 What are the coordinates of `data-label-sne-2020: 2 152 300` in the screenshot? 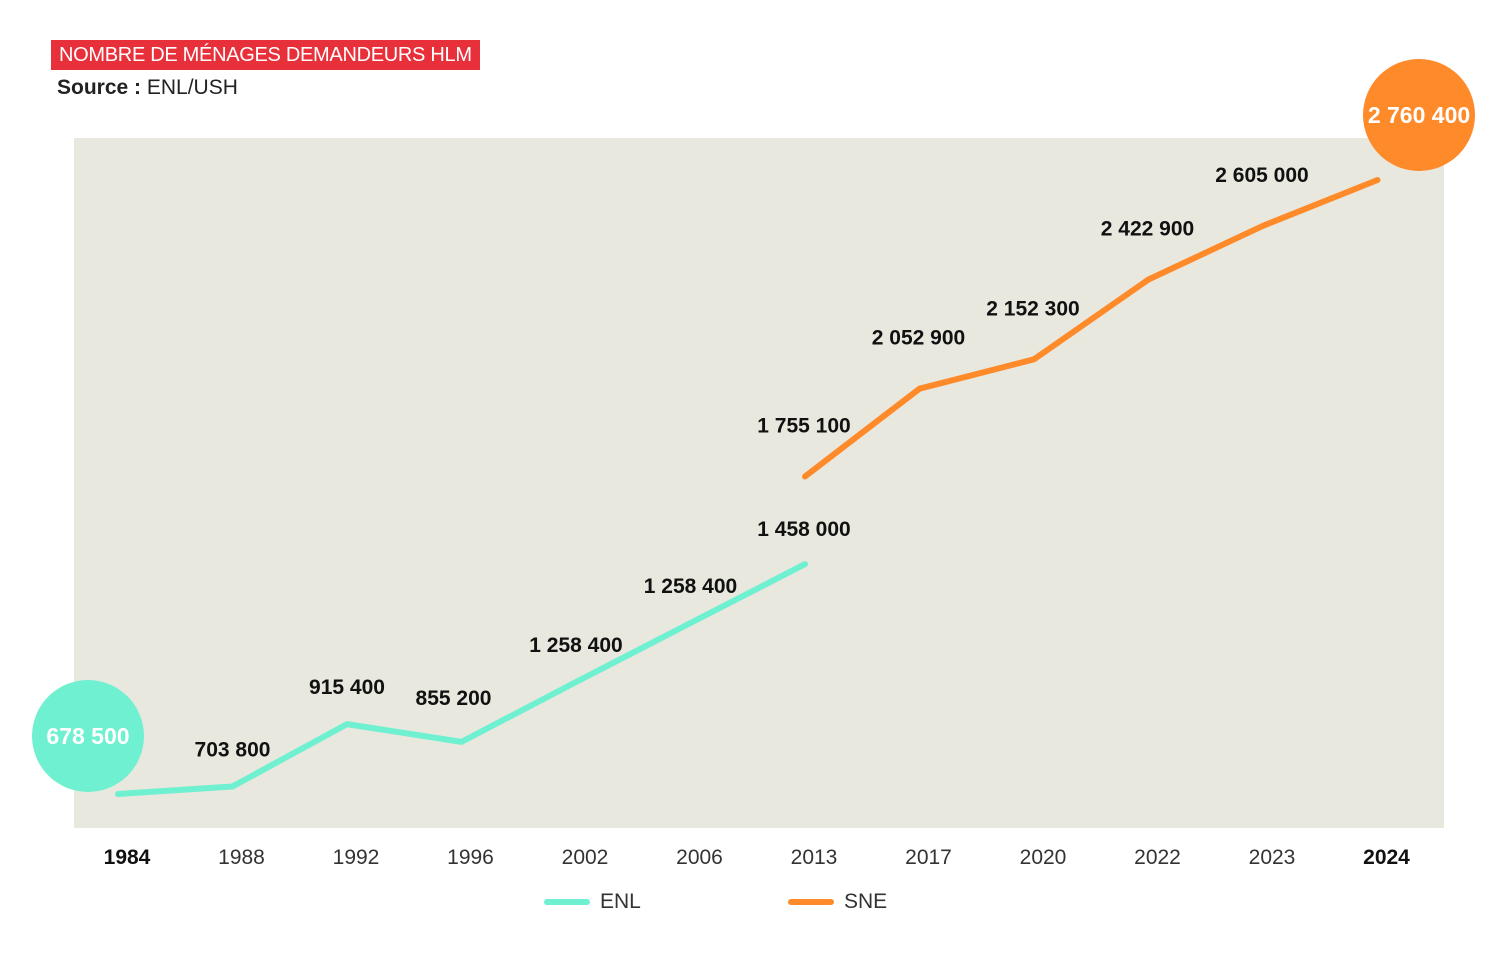 It's located at (1032, 308).